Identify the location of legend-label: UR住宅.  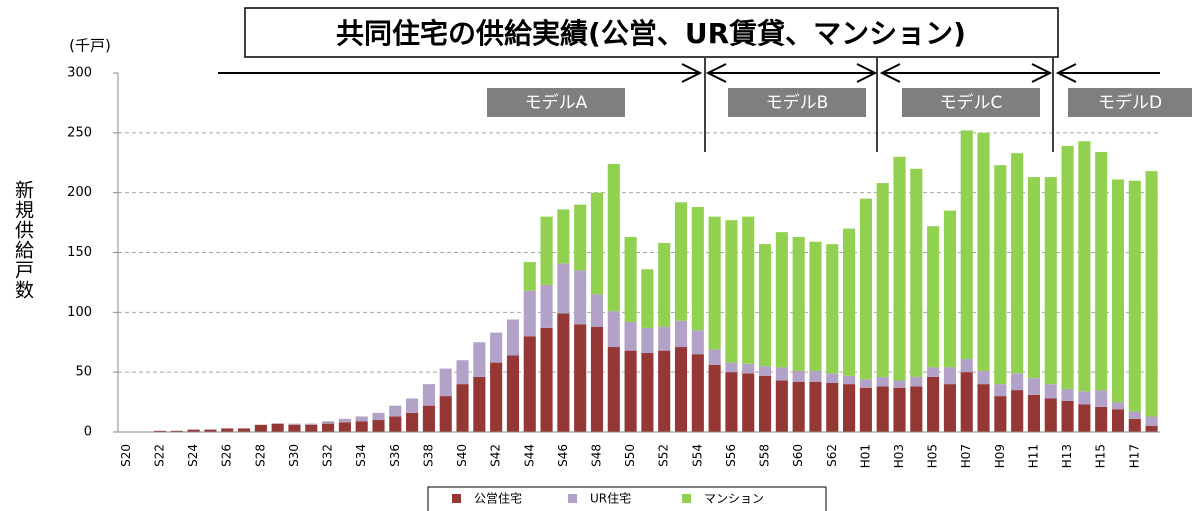
(610, 498).